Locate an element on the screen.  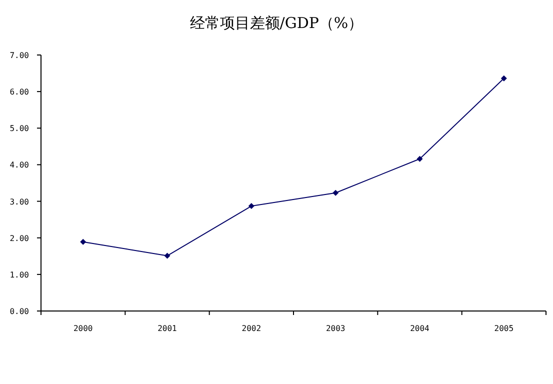
y-tick-label: 6.00 is located at coordinates (20, 92).